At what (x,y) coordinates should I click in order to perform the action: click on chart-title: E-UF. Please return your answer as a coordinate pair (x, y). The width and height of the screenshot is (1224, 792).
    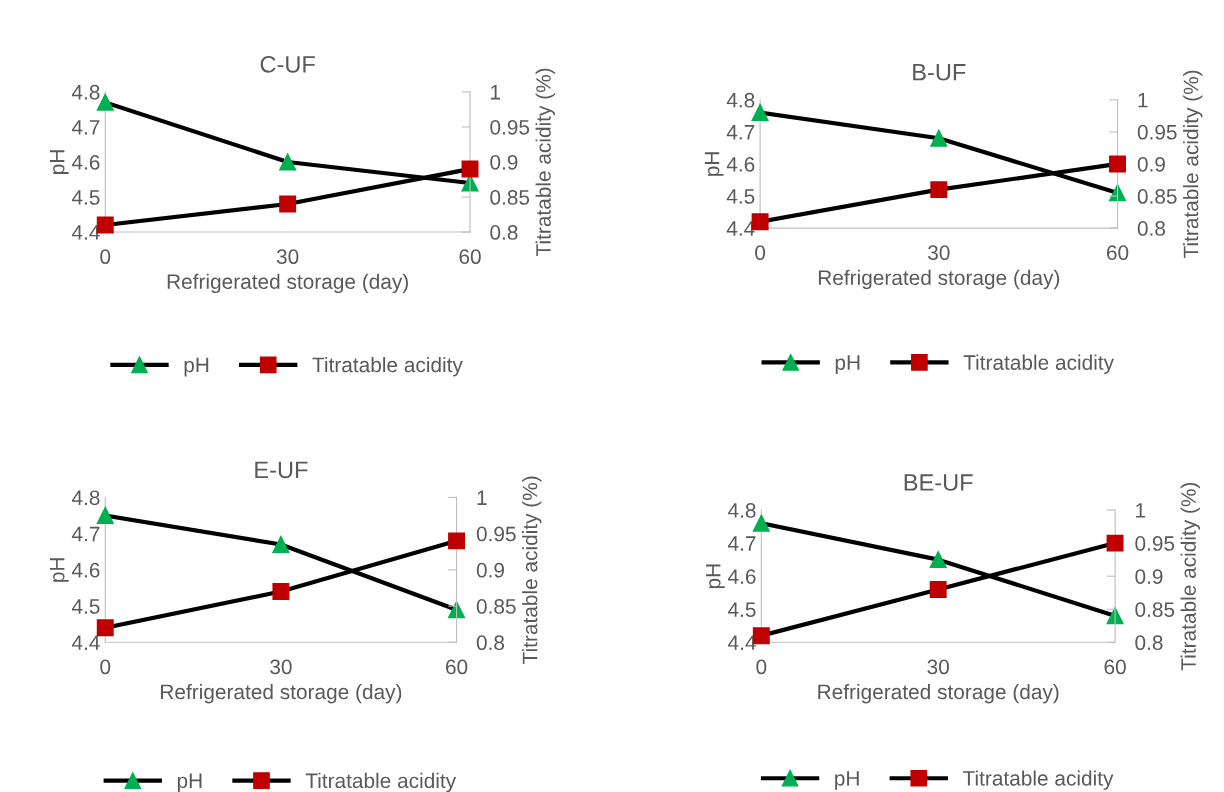
    Looking at the image, I should click on (281, 470).